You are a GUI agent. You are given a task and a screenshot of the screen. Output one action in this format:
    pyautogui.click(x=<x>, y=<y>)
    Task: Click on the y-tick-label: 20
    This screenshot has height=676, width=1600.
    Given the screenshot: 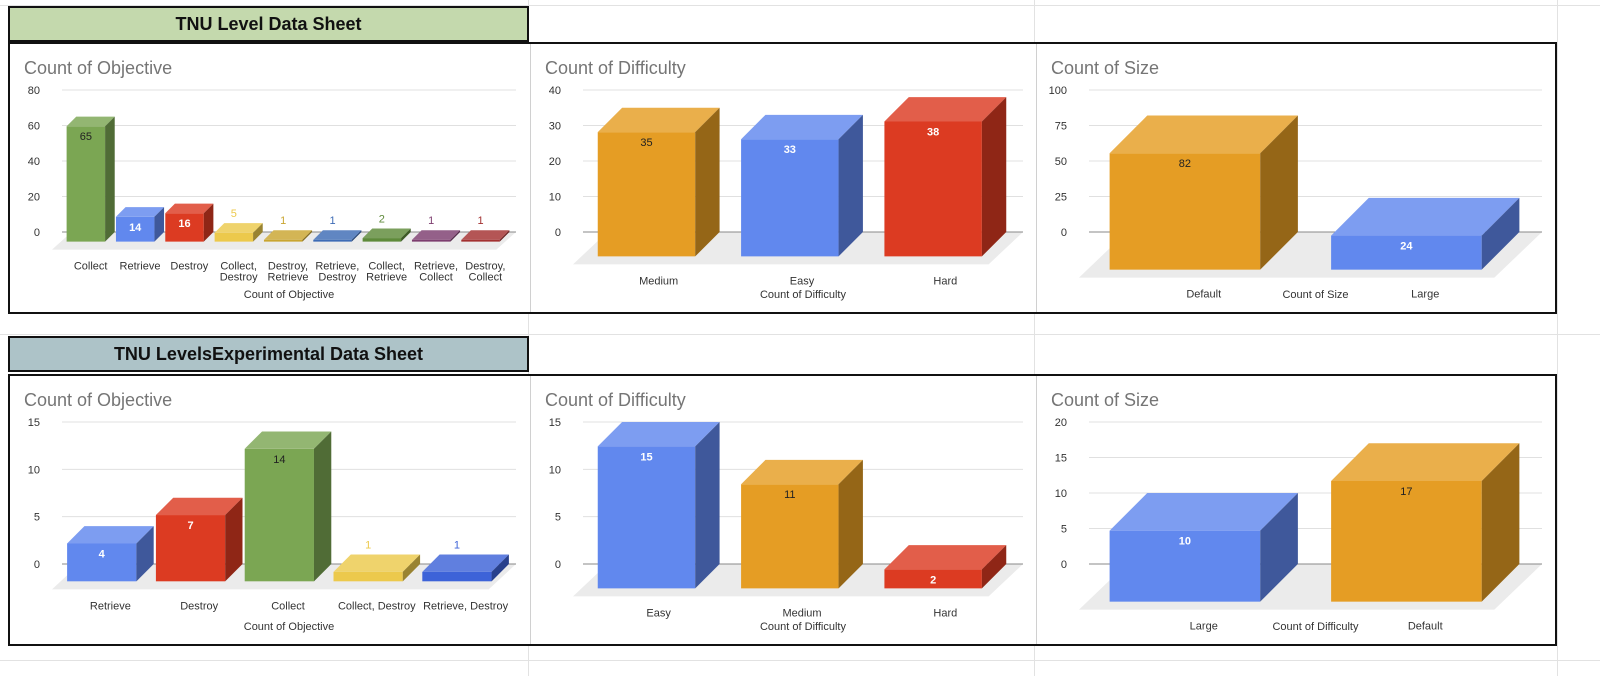 What is the action you would take?
    pyautogui.click(x=34, y=198)
    